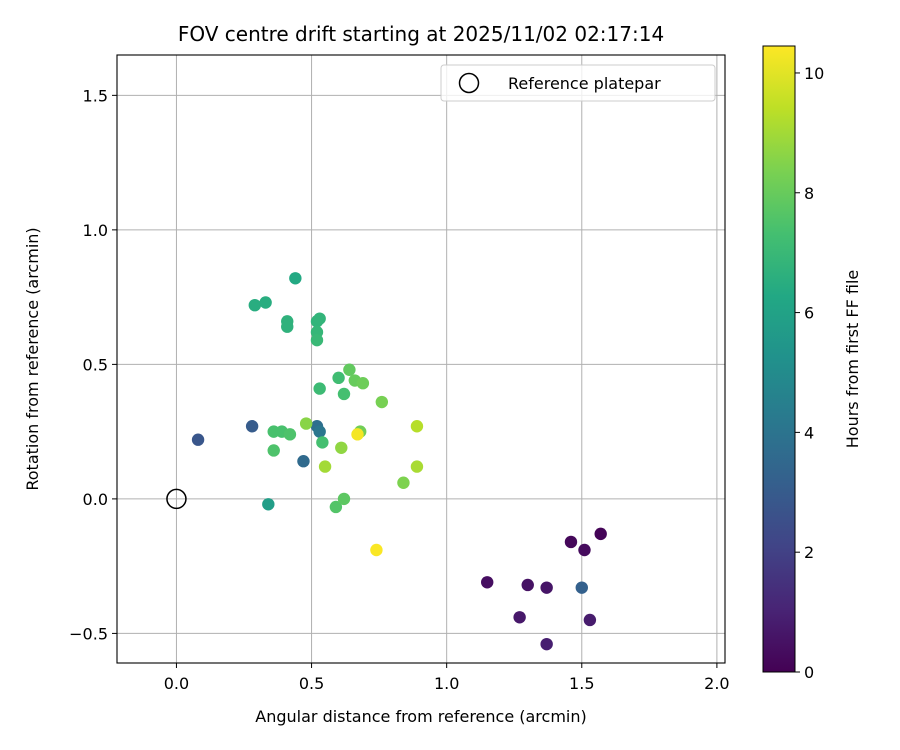 Image resolution: width=900 pixels, height=750 pixels. What do you see at coordinates (809, 373) in the screenshot?
I see `colorbar-ticks: 0 2 4 6 8 10` at bounding box center [809, 373].